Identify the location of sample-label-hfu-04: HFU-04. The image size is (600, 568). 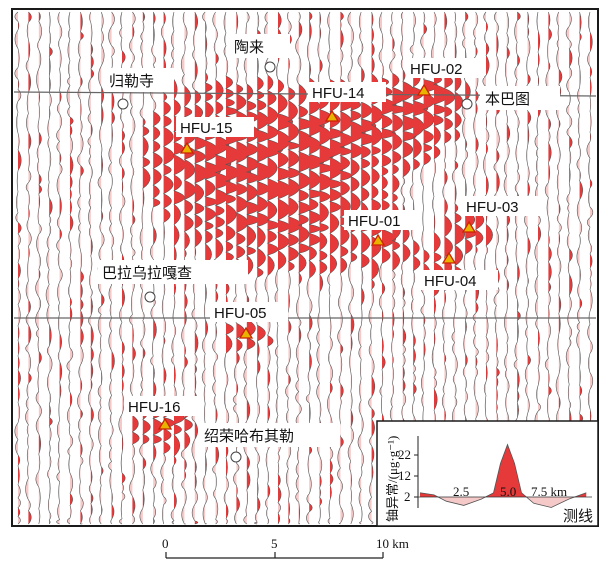
(450, 281).